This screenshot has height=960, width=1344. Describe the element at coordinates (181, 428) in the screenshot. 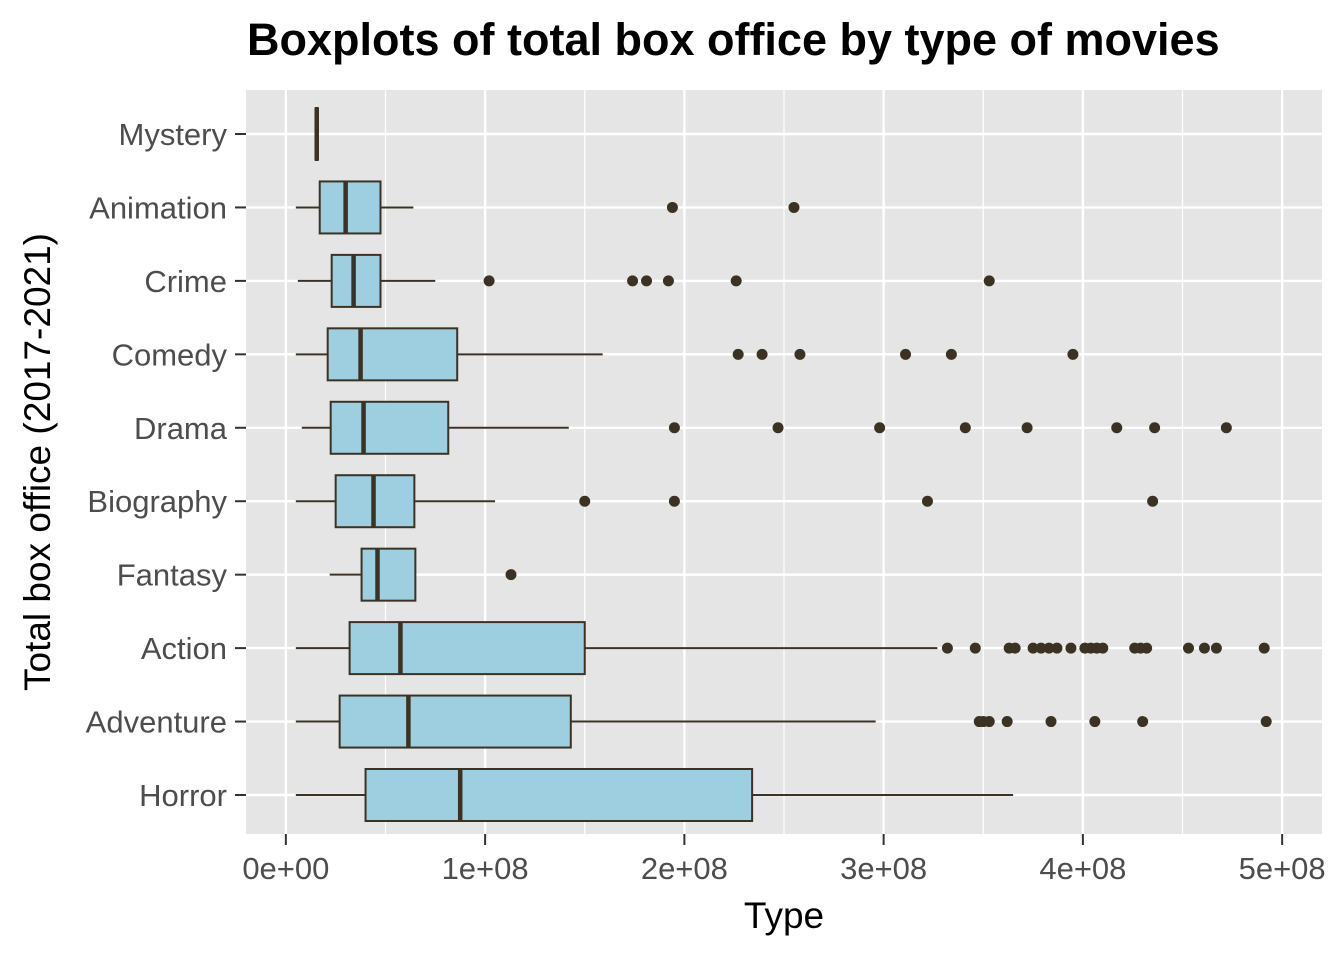

I see `category-label: Drama` at that location.